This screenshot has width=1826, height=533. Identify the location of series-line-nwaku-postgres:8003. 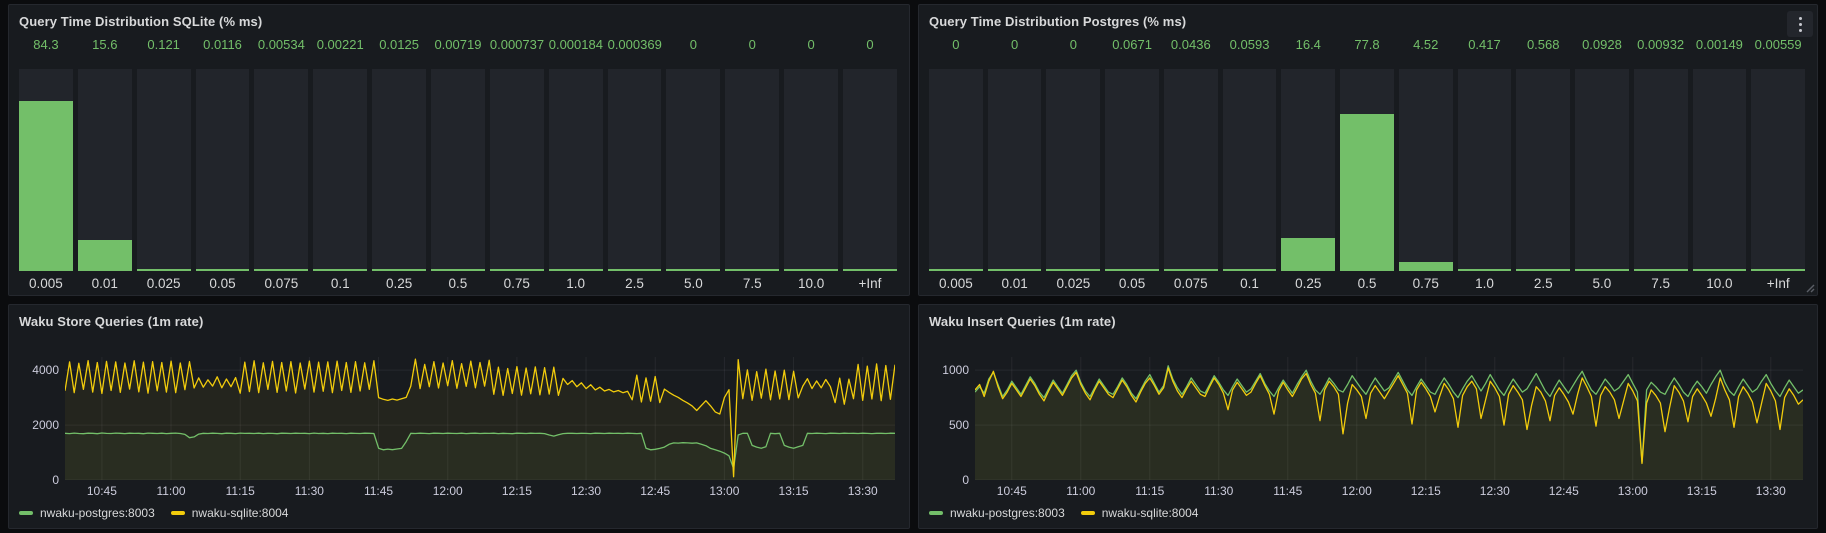
(1389, 414).